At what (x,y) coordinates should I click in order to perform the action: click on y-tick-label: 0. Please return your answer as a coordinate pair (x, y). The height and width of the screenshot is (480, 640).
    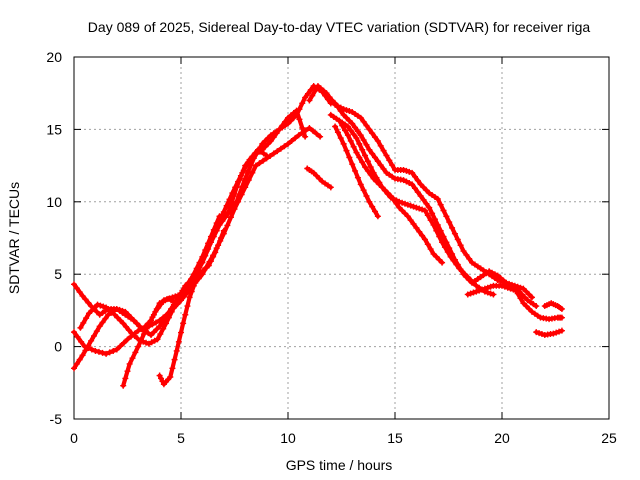
    Looking at the image, I should click on (58, 347).